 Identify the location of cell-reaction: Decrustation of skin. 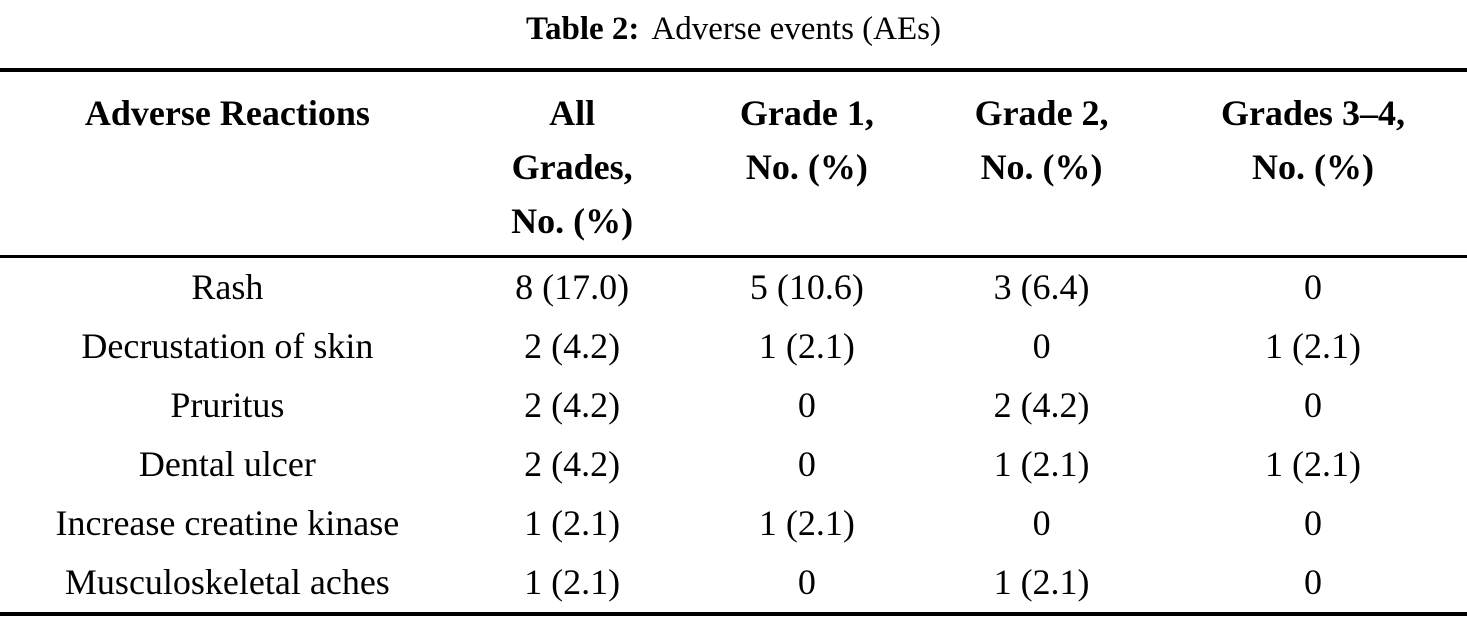
(227, 346).